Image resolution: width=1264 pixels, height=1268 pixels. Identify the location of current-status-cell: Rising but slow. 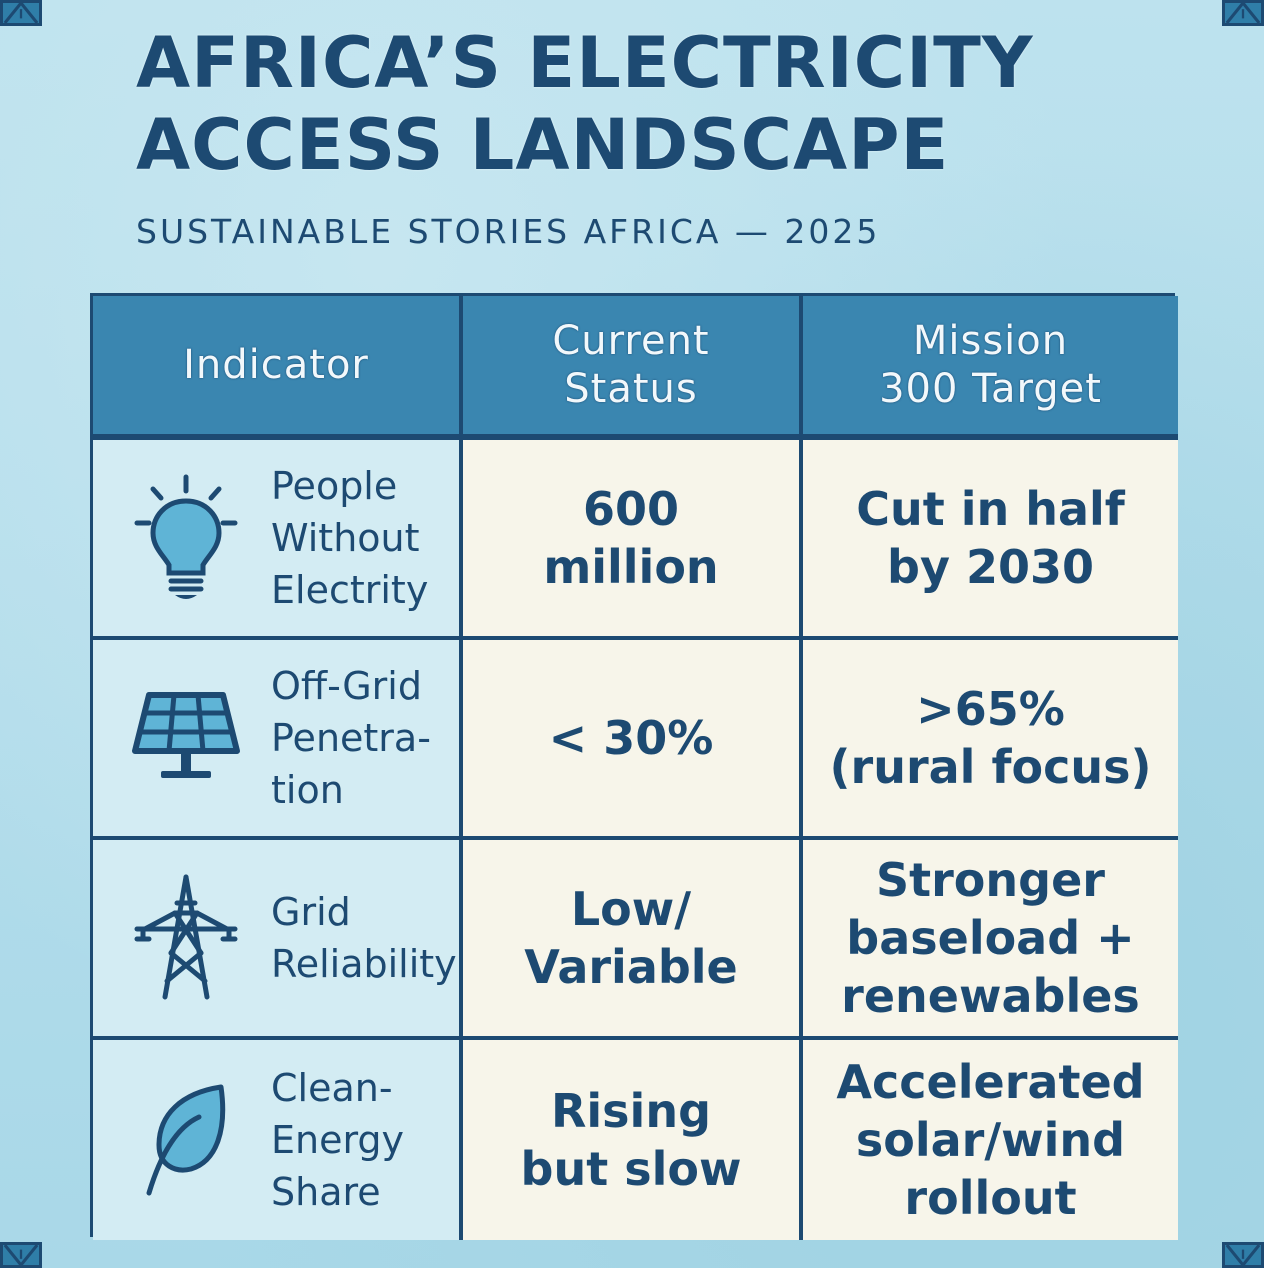
(633, 1140).